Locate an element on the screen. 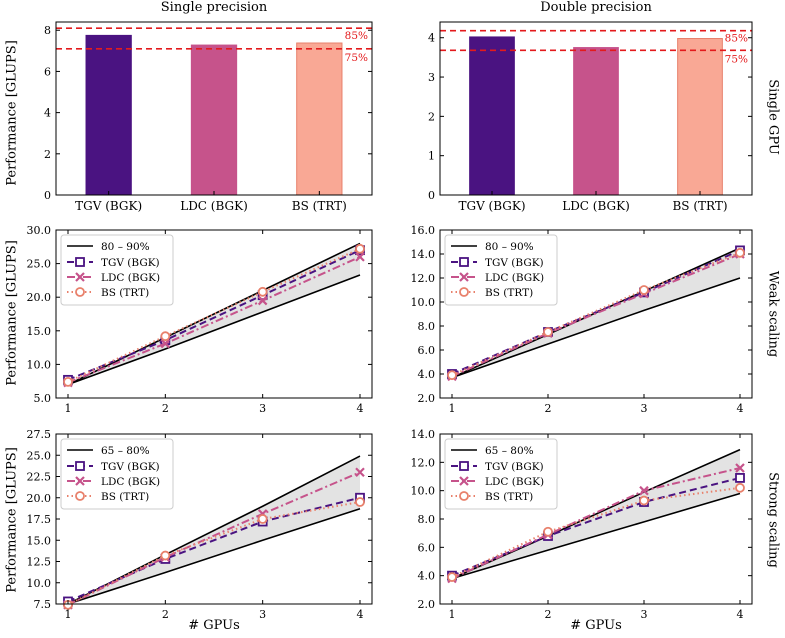 The image size is (785, 638). band-upper-bound is located at coordinates (214, 314).